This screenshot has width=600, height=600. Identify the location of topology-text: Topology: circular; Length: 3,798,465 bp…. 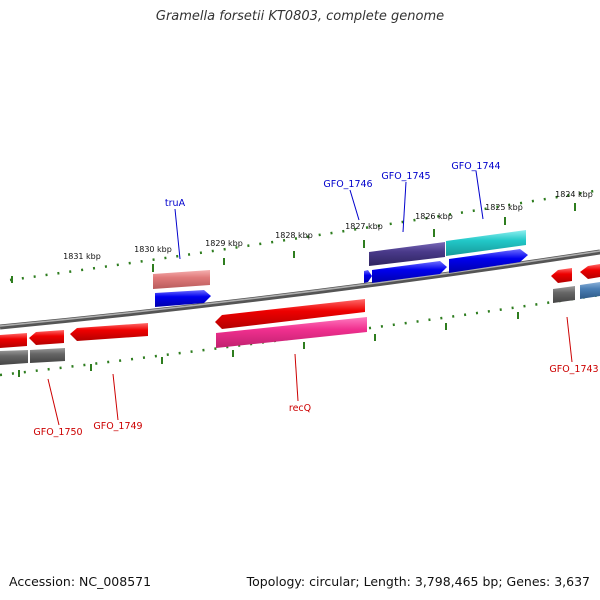
(418, 581).